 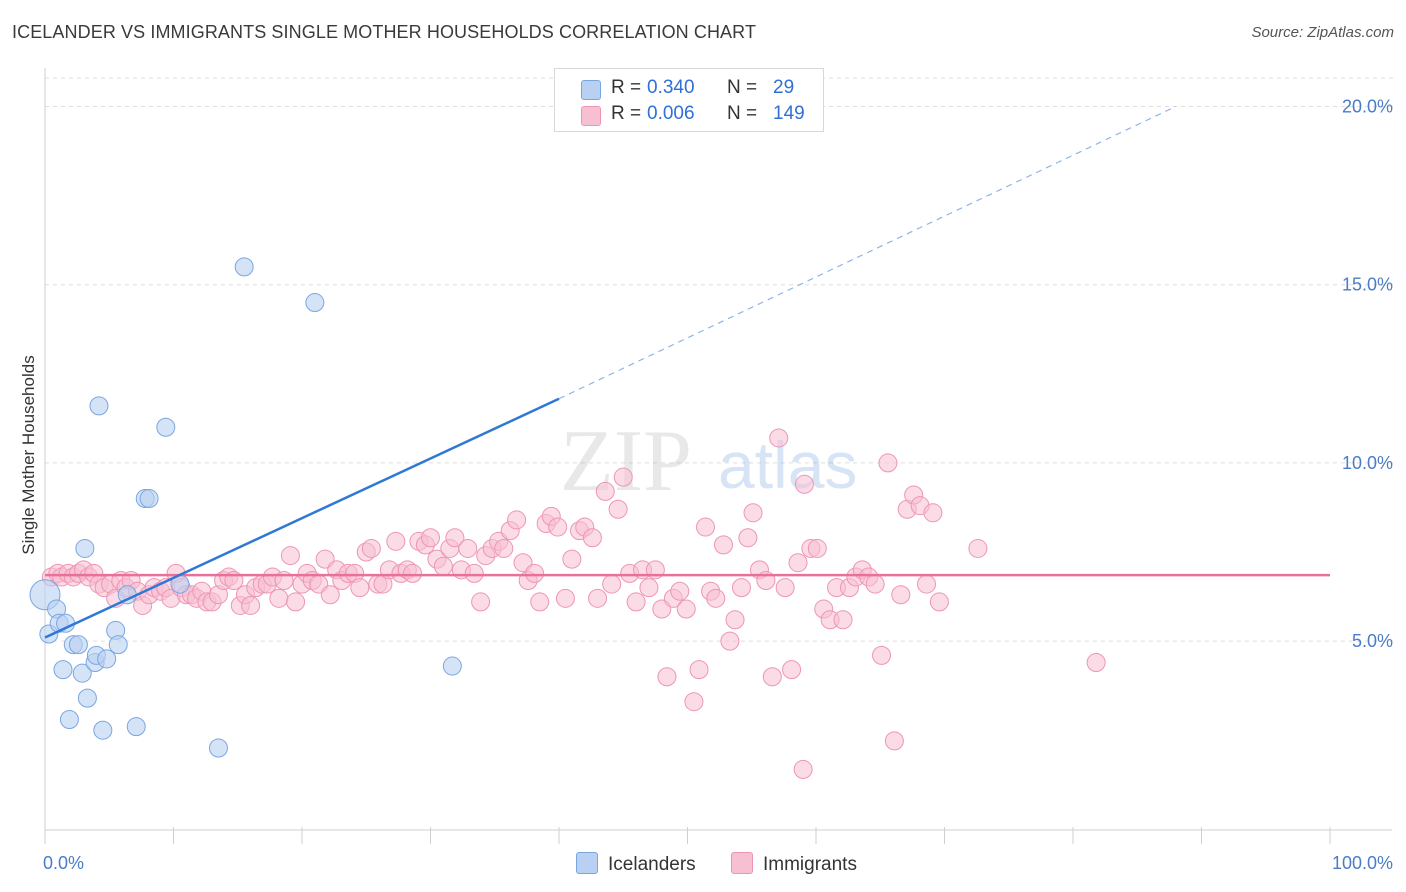 What do you see at coordinates (1367, 285) in the screenshot?
I see `y-tick-label: 15.0%` at bounding box center [1367, 285].